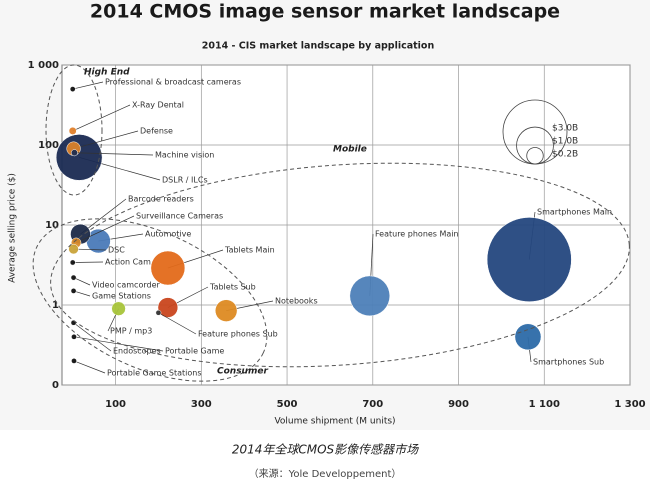 The height and width of the screenshot is (486, 650). I want to click on source: （来源：Yole Developpement）, so click(325, 473).